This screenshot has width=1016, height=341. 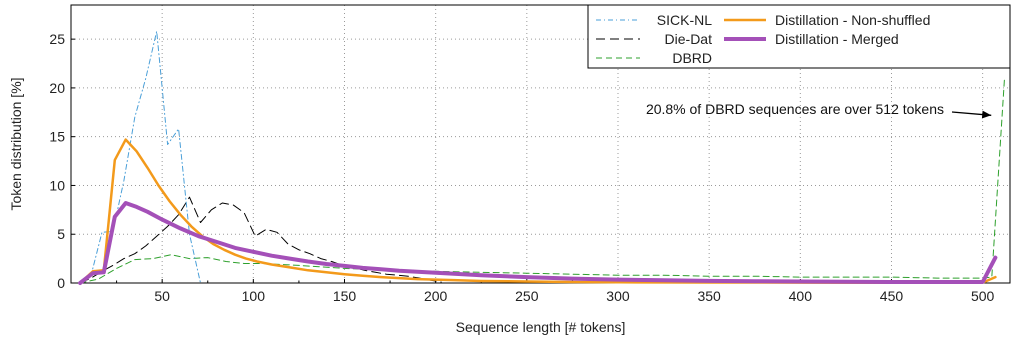 What do you see at coordinates (260, 240) in the screenshot?
I see `series-line-die-dat` at bounding box center [260, 240].